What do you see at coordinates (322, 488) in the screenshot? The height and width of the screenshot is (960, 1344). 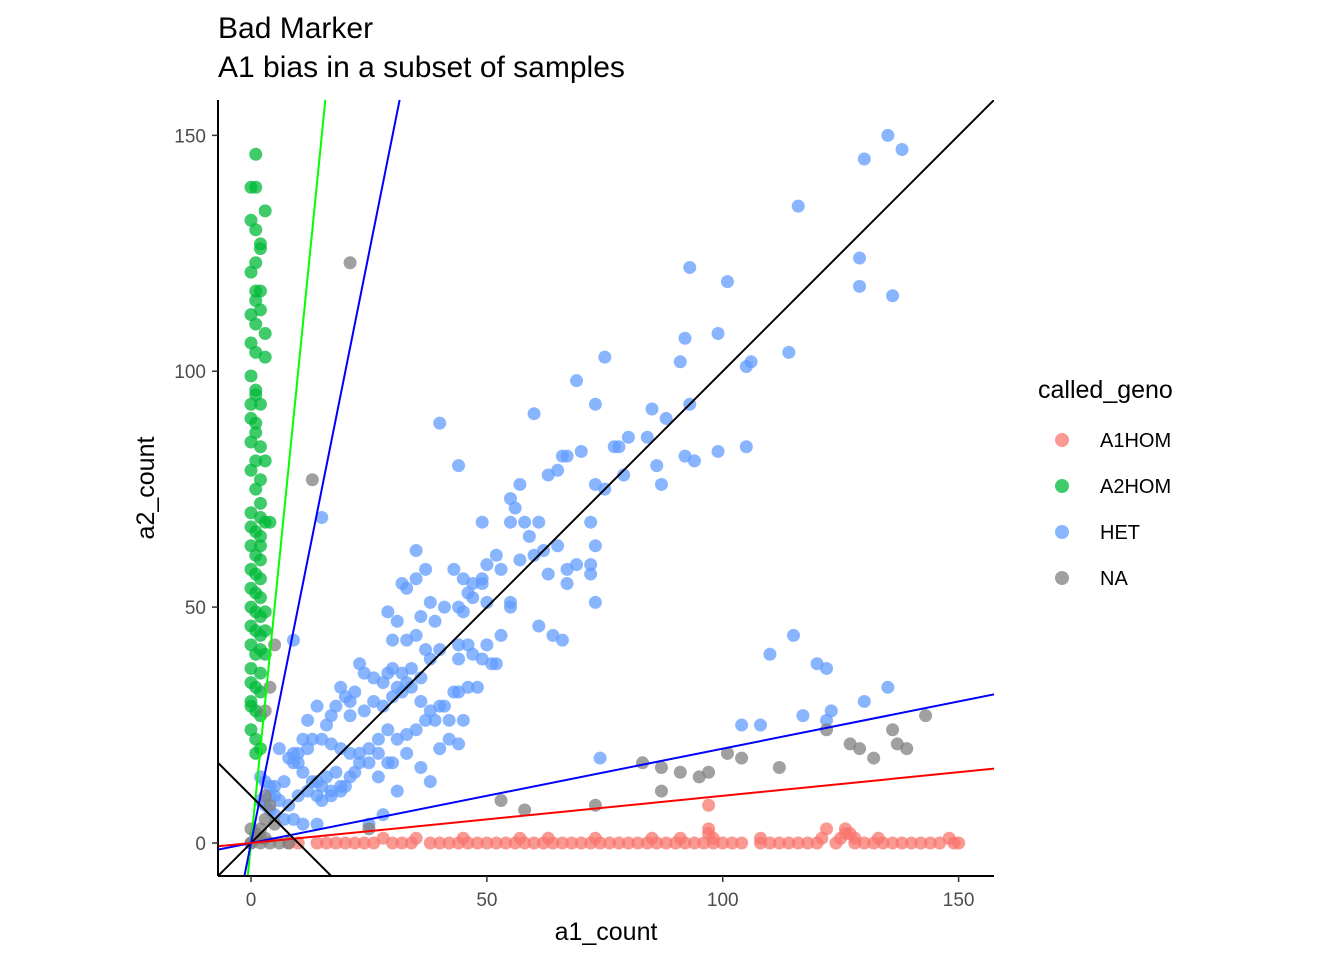 I see `het-upper-boundary-line` at bounding box center [322, 488].